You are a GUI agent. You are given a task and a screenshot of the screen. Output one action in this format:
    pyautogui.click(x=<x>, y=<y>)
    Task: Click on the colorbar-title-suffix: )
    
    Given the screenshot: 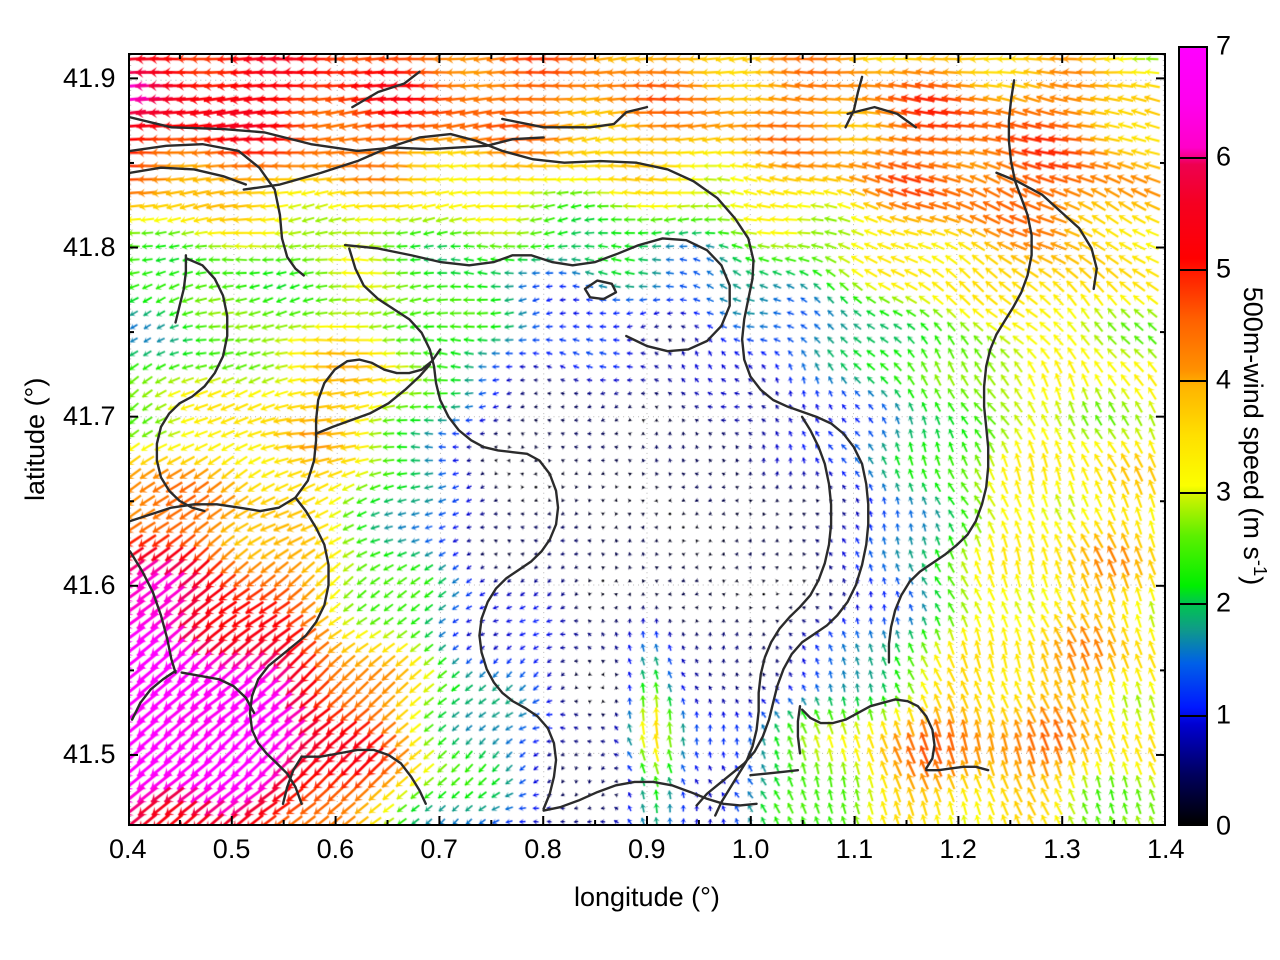 What is the action you would take?
    pyautogui.click(x=1253, y=581)
    